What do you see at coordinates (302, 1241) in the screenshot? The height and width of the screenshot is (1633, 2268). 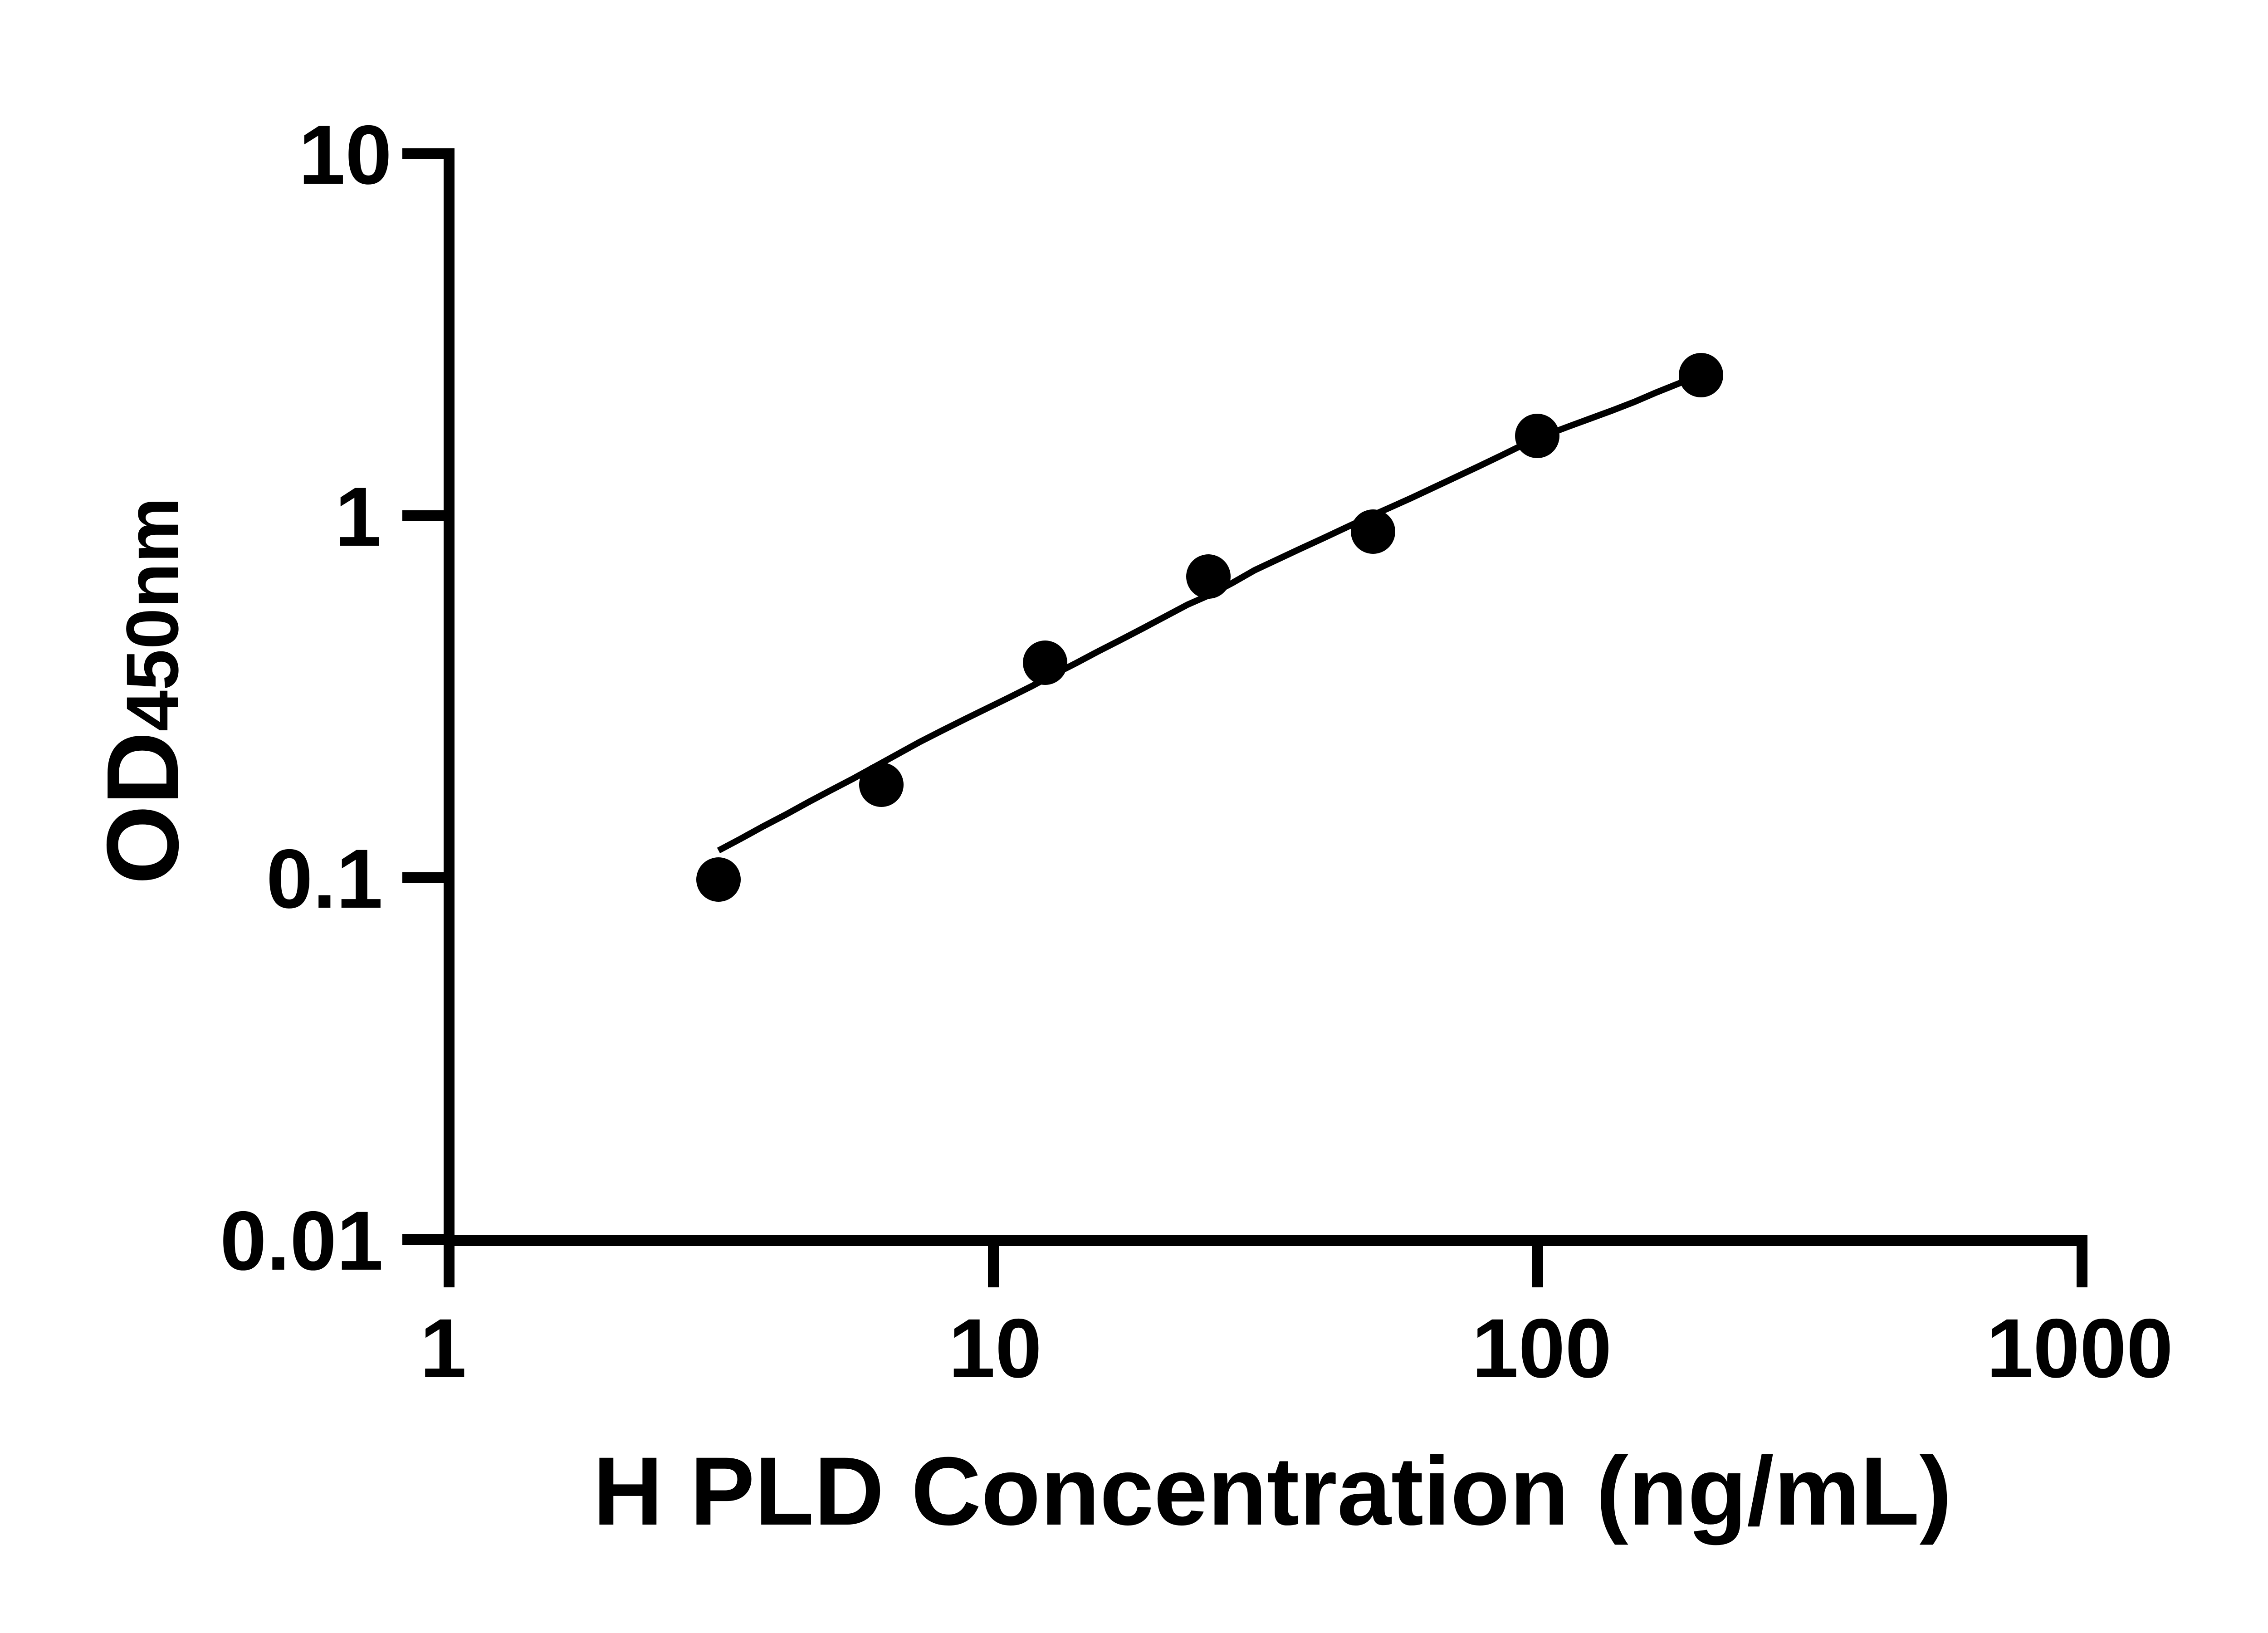 I see `svg-text: 0.01` at bounding box center [302, 1241].